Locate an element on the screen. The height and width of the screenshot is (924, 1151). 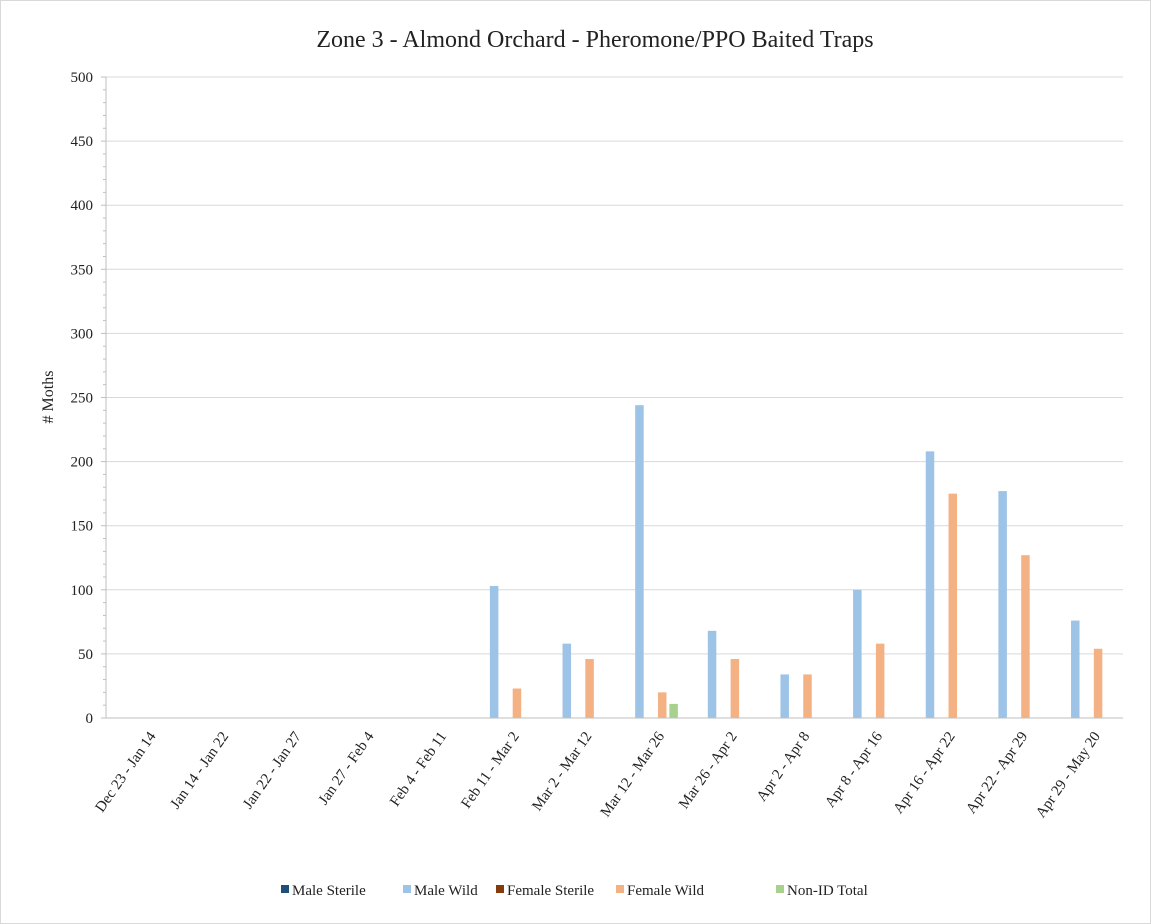
y-tick-label: 0 is located at coordinates (90, 719).